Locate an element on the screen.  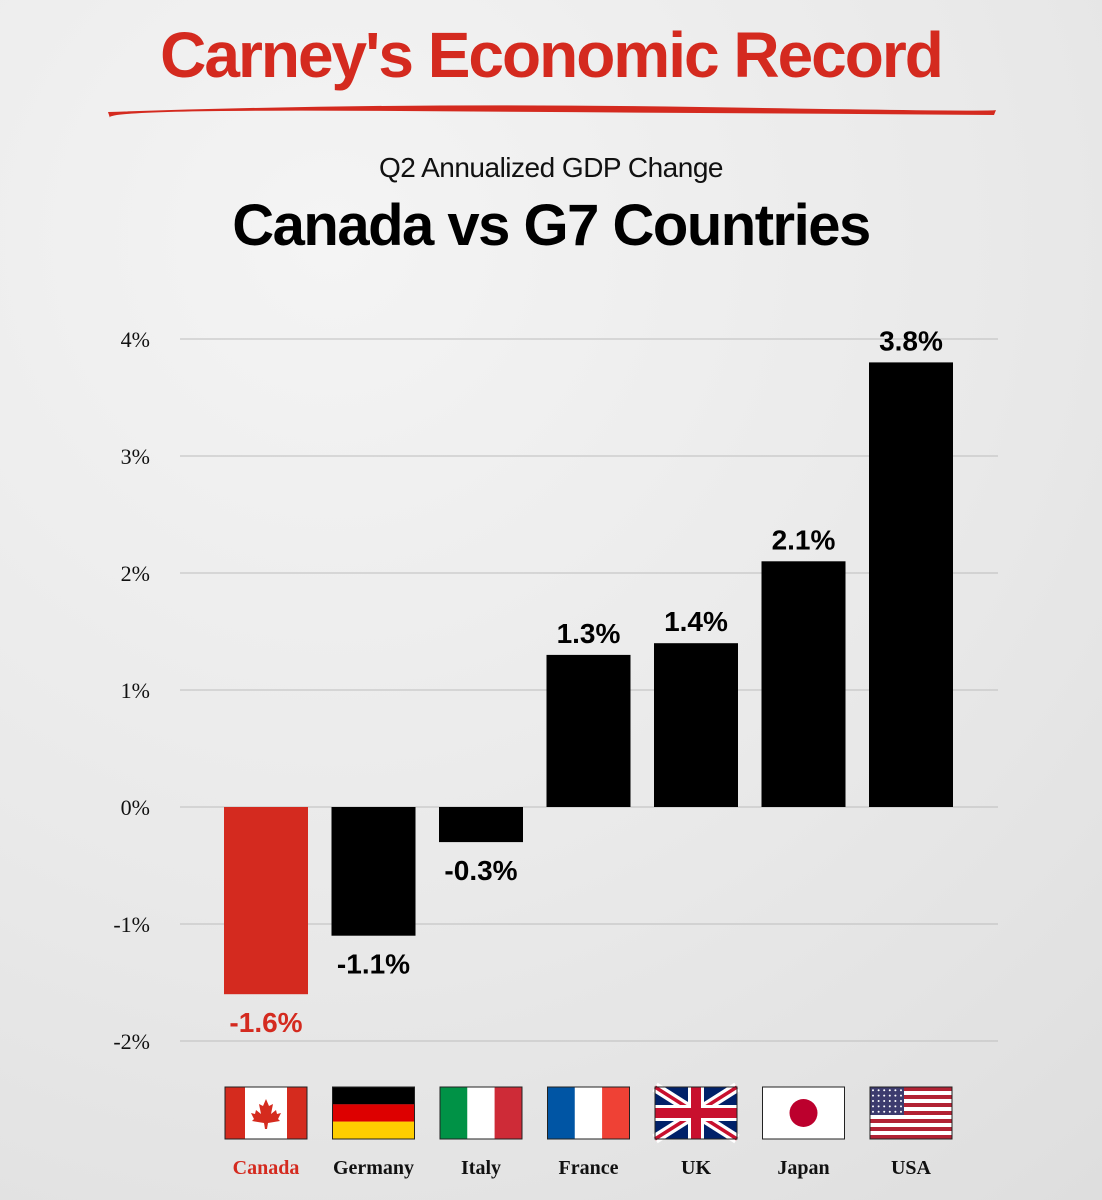
value-label: 1.4% is located at coordinates (696, 621).